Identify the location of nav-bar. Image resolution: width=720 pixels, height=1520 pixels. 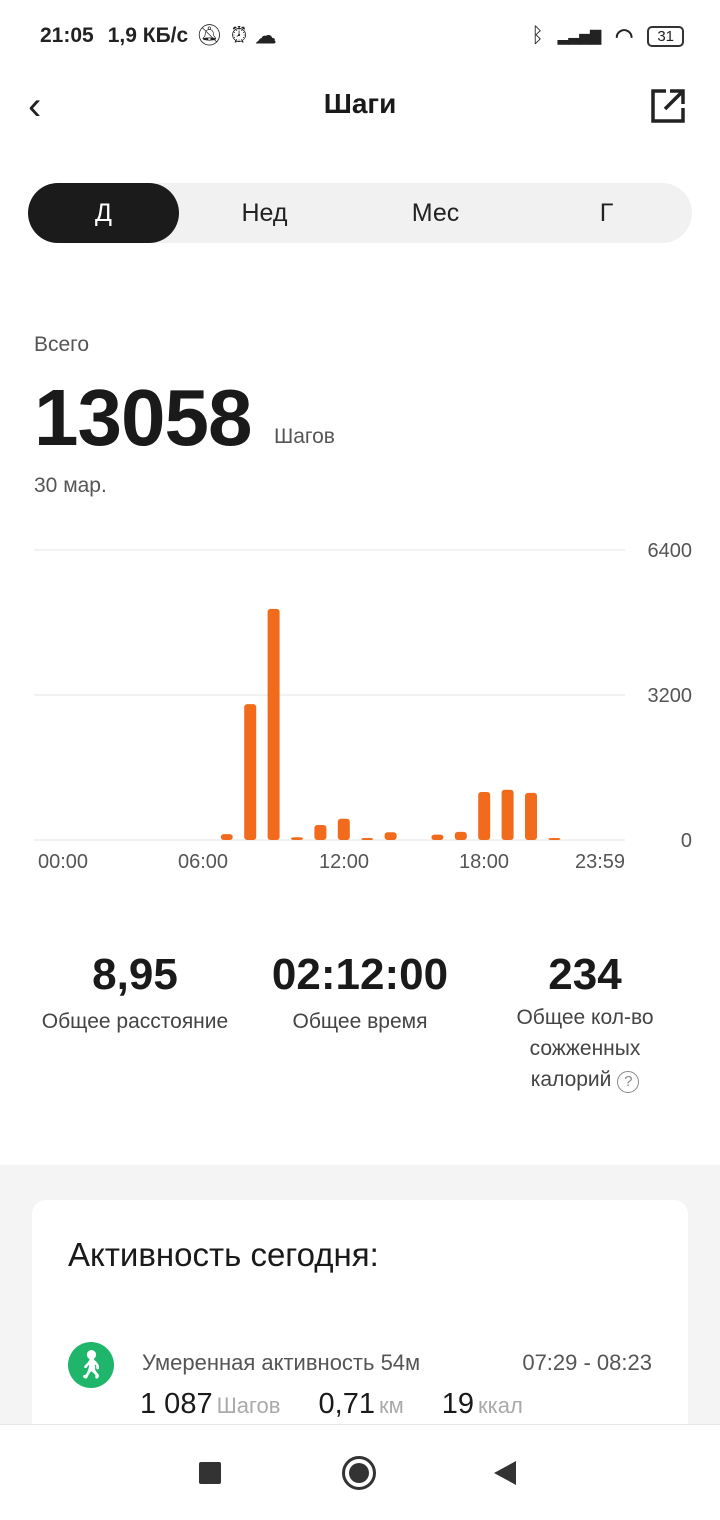
(360, 1472).